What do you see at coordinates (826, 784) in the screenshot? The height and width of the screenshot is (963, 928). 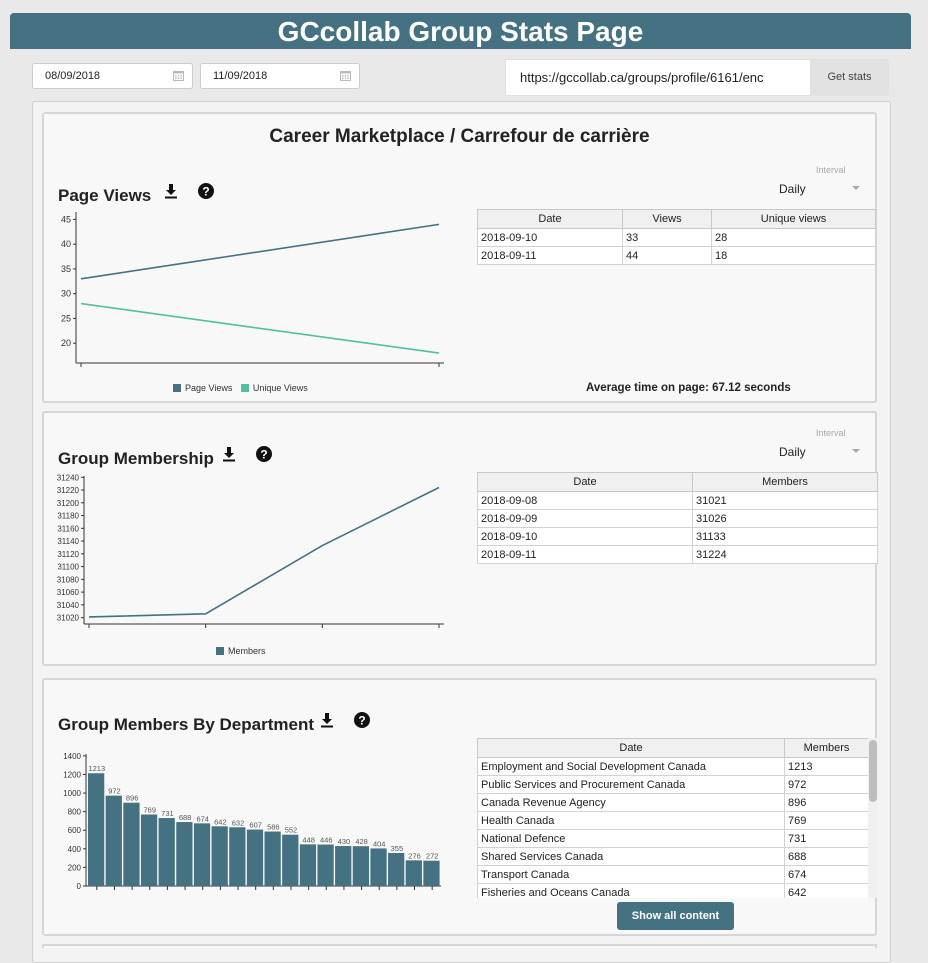 I see `table-cell: 972` at bounding box center [826, 784].